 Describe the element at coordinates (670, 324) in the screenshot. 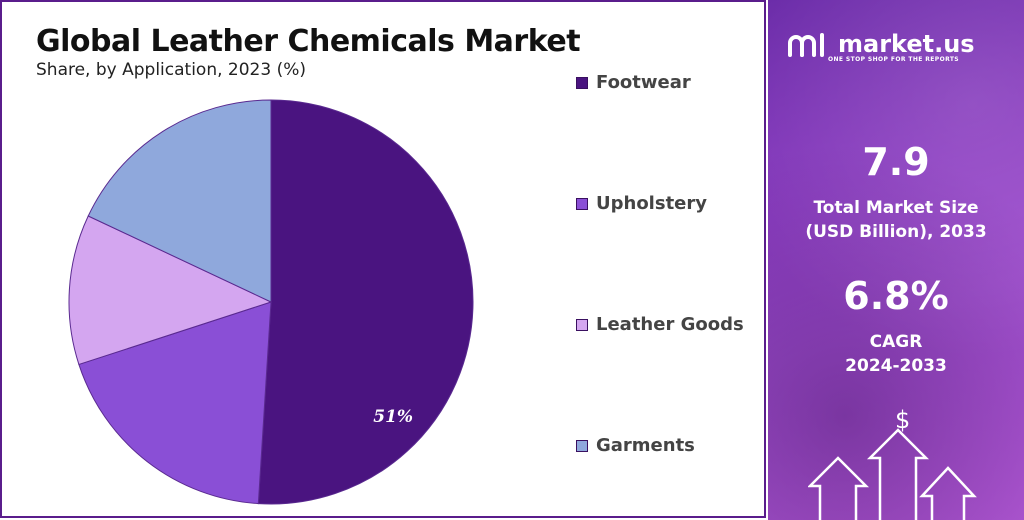

I see `legend-label: Leather Goods` at that location.